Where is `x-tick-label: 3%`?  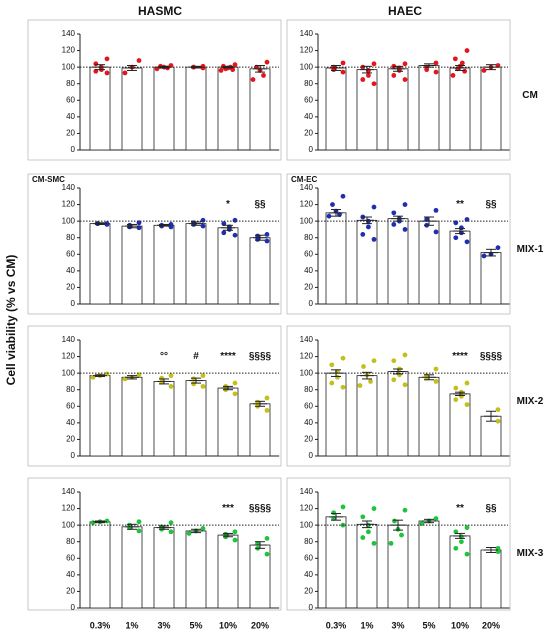
x-tick-label: 3% is located at coordinates (397, 625).